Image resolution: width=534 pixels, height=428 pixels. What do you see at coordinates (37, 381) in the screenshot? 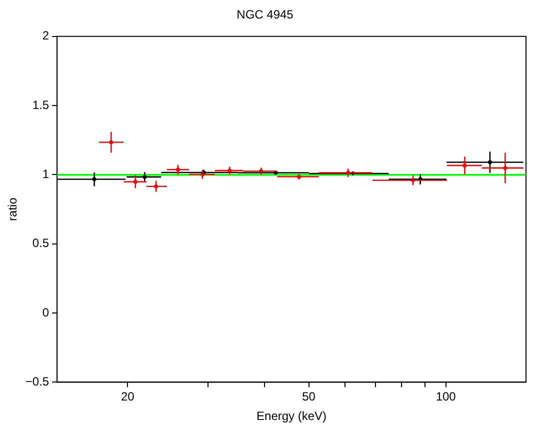
I see `y-tick-label: −0.5` at bounding box center [37, 381].